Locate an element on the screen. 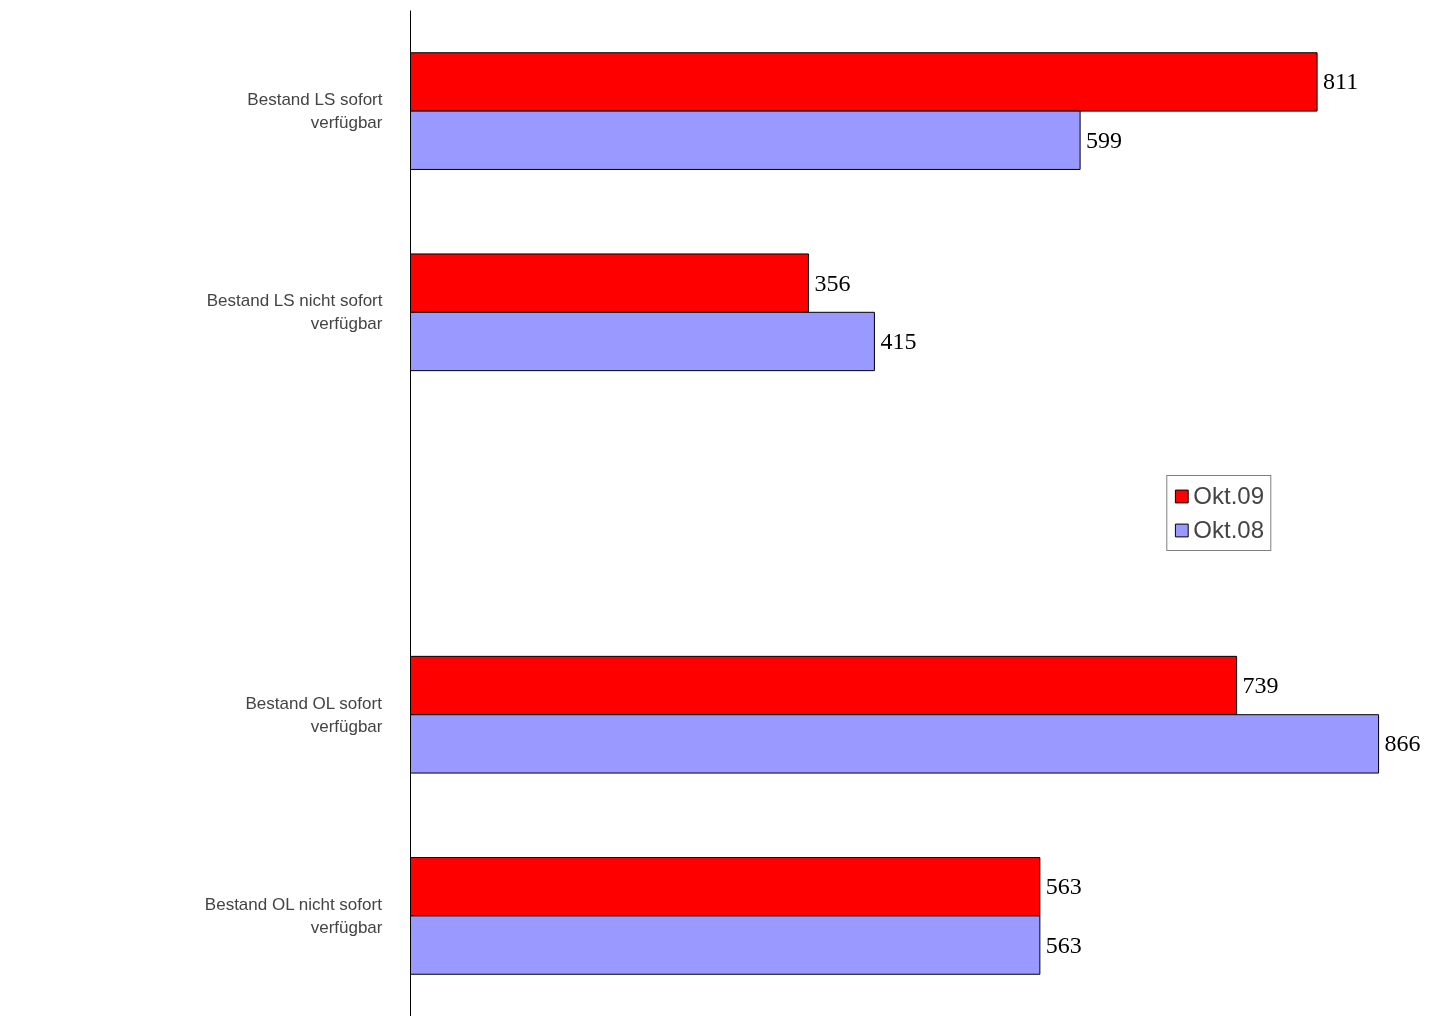 The height and width of the screenshot is (1016, 1451). data-label: 356 is located at coordinates (832, 282).